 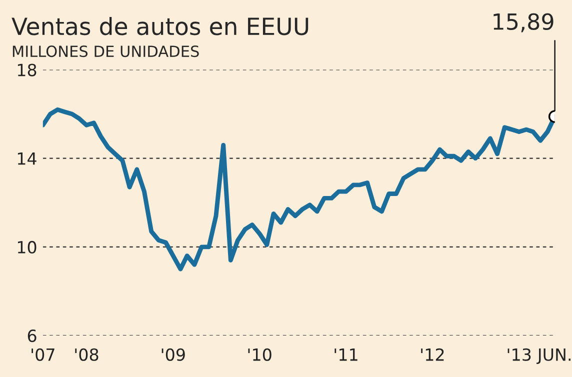 What do you see at coordinates (524, 22) in the screenshot?
I see `annotation: 15,89` at bounding box center [524, 22].